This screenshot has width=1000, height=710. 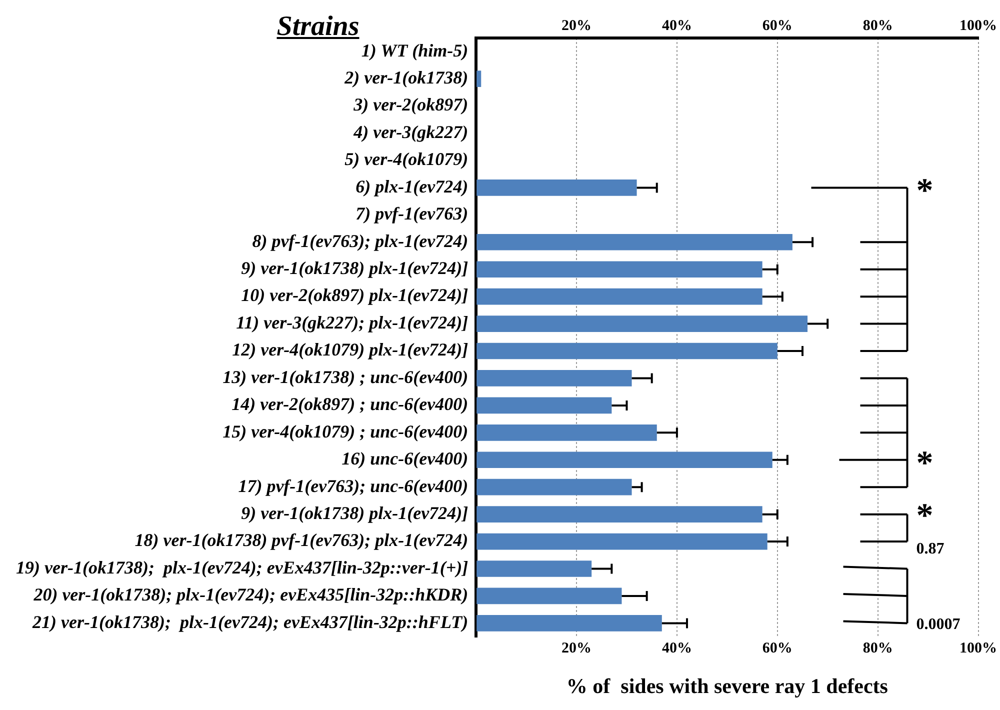 What do you see at coordinates (250, 622) in the screenshot?
I see `y-tick-label: 21) ver-1(ok1738); plx-1(ev724); evEx437[lin-32p::hFLT)` at bounding box center [250, 622].